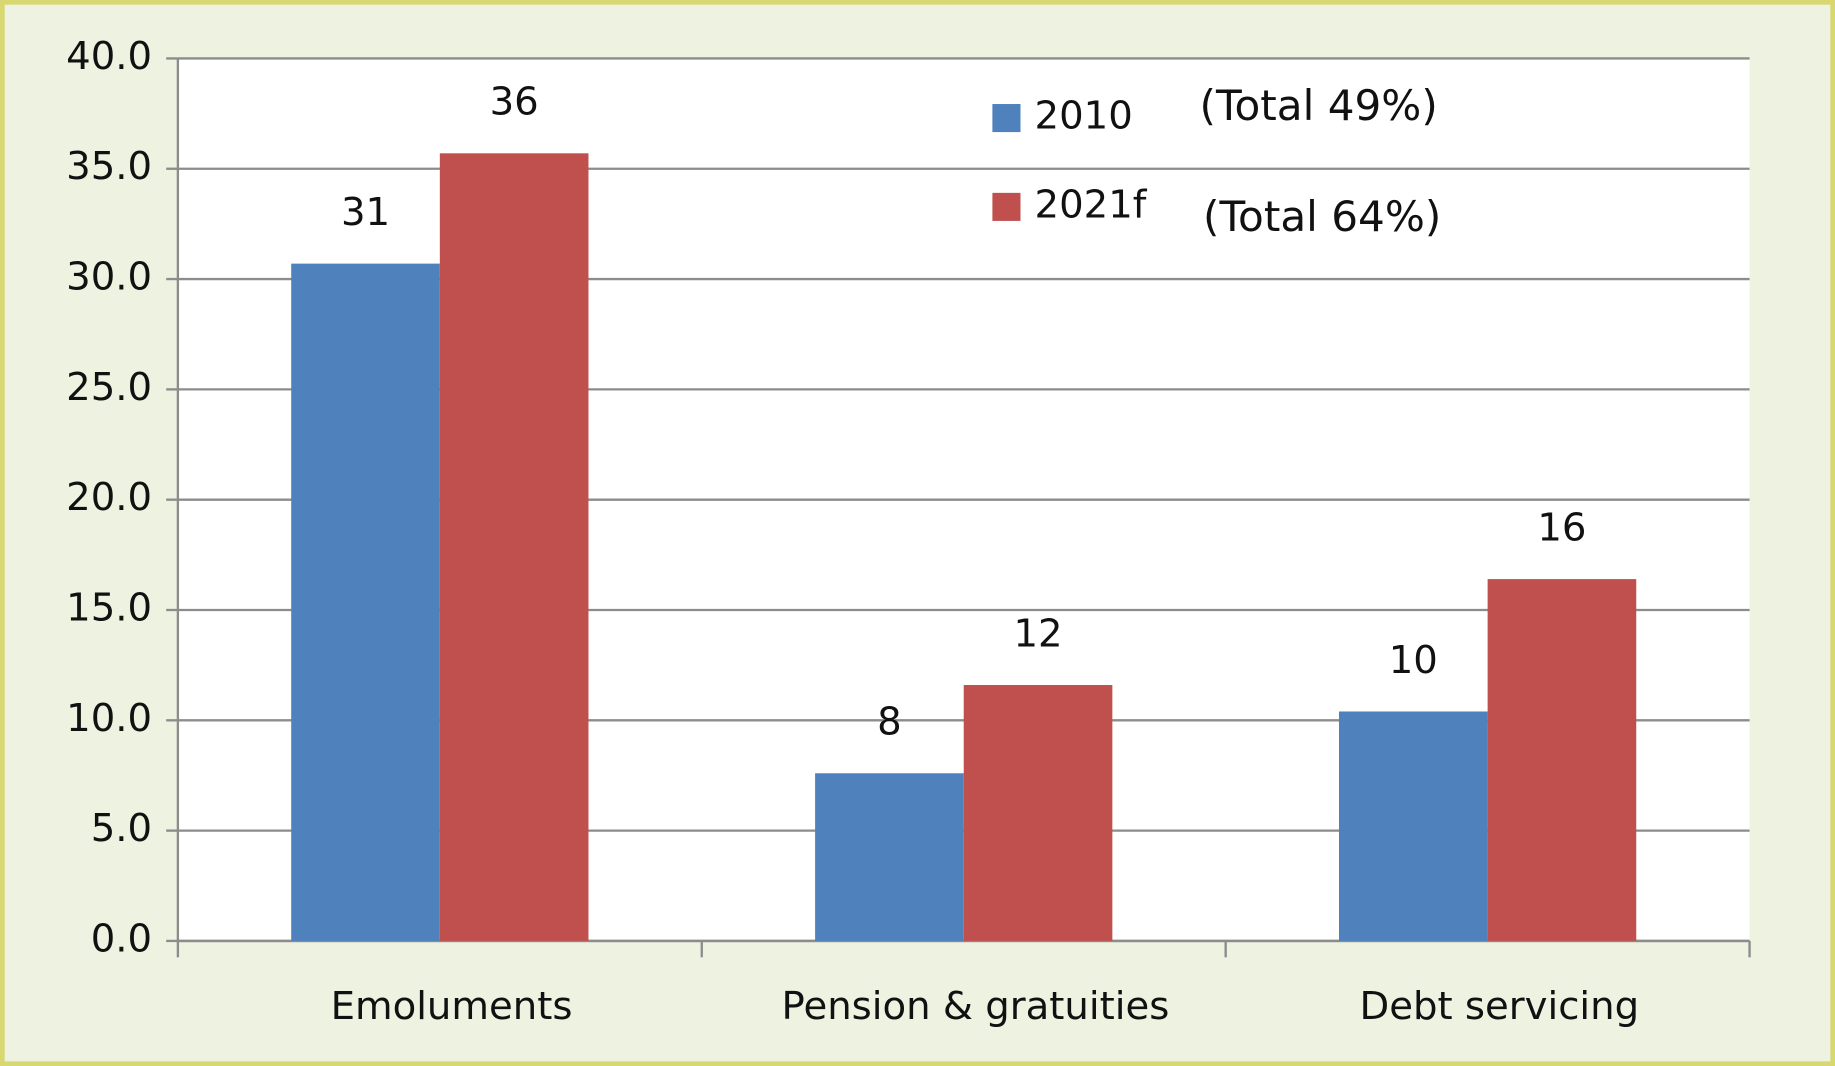 The height and width of the screenshot is (1066, 1835). Describe the element at coordinates (121, 938) in the screenshot. I see `y-tick-label: 0.0` at that location.